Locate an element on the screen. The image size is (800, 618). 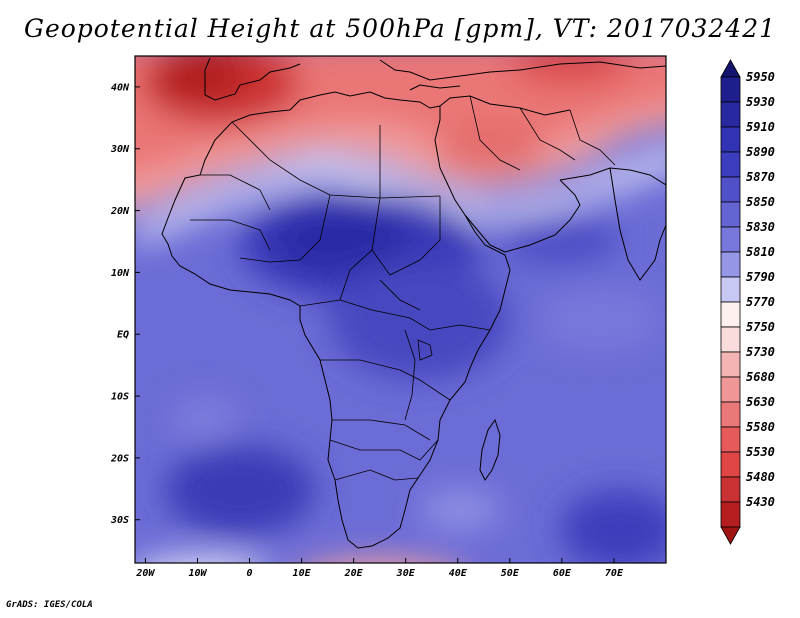
colorbar-label: 5750 is located at coordinates (760, 327).